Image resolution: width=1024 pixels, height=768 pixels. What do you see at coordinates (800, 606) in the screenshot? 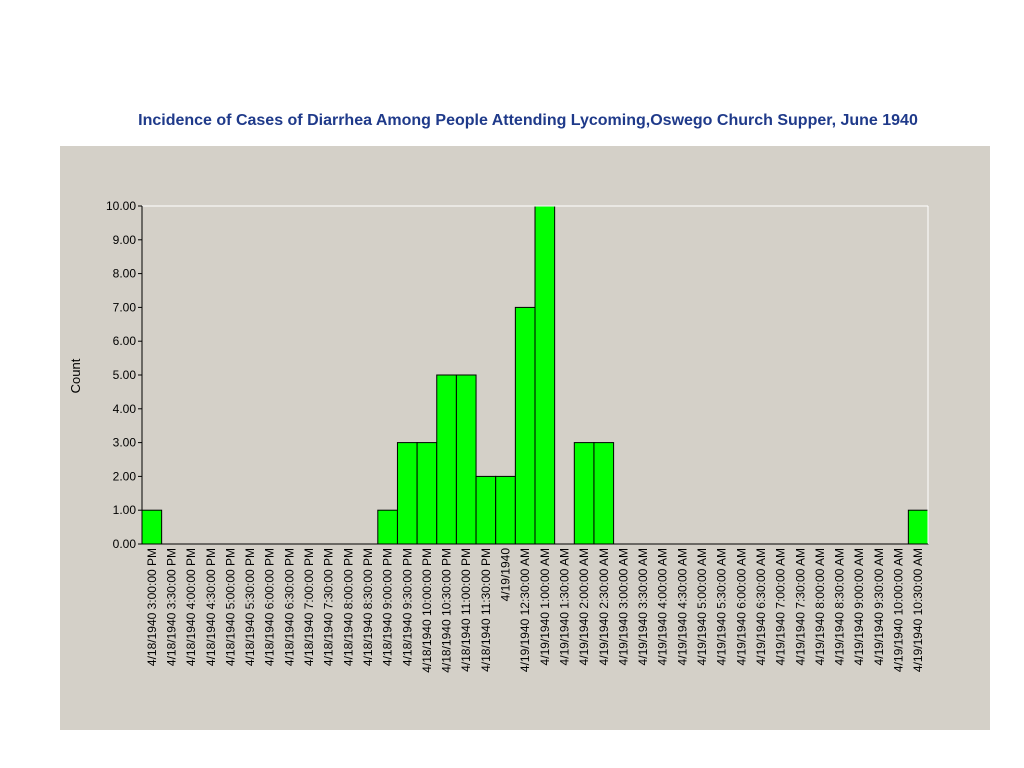
I see `x-tick-label: 4/19/1940 7:30:00 AM` at bounding box center [800, 606].